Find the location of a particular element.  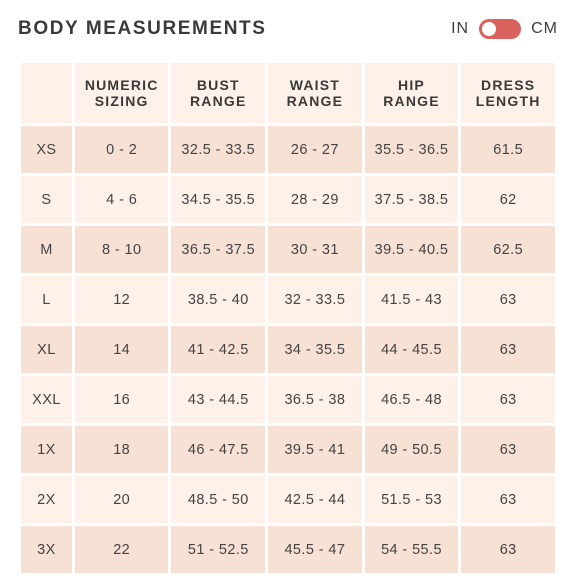

cell-bust-range: 34.5 - 35.5 is located at coordinates (218, 199).